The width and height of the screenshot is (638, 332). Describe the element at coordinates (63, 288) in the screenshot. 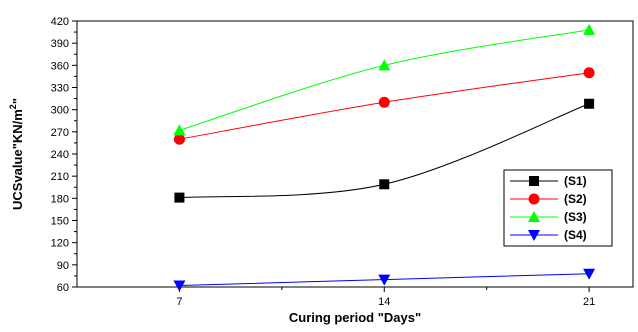

I see `y-tick-label: 60` at that location.